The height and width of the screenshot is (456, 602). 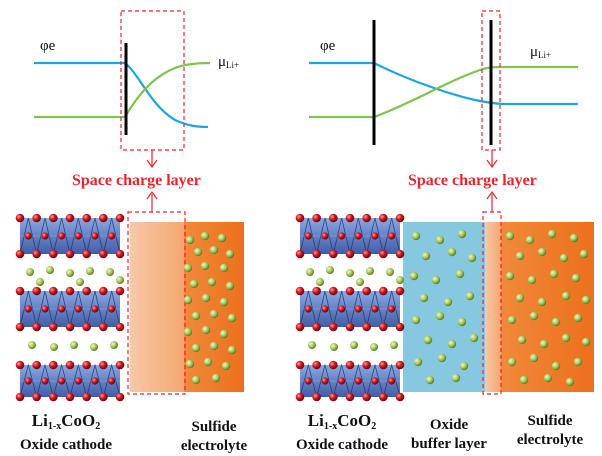 I want to click on left-arrow-head-down, so click(x=152, y=164).